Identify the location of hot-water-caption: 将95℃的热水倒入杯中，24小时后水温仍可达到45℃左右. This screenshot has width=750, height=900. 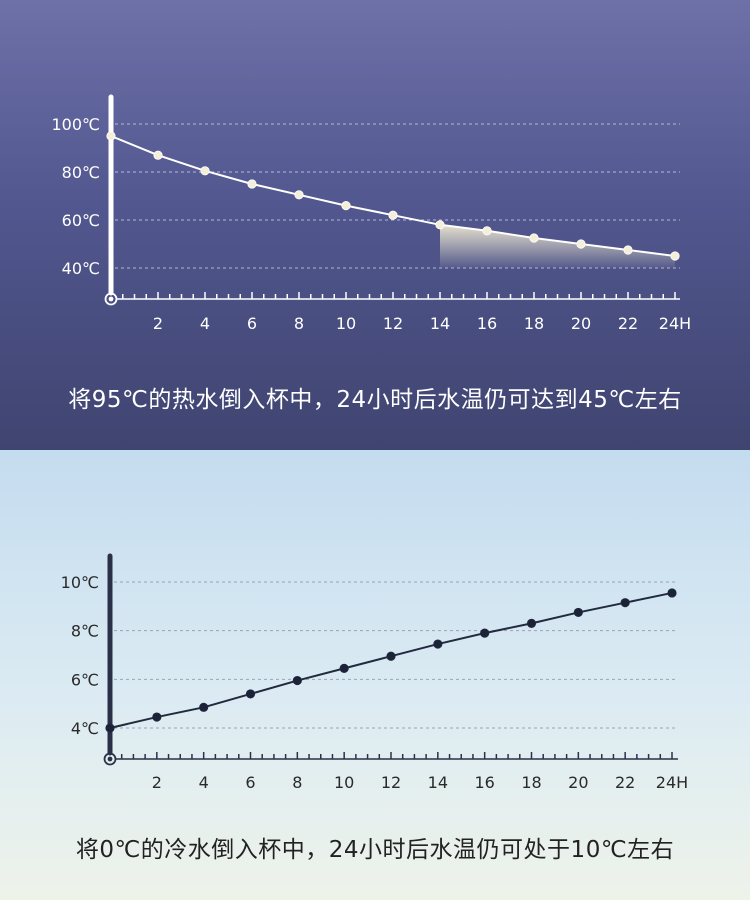
(375, 400).